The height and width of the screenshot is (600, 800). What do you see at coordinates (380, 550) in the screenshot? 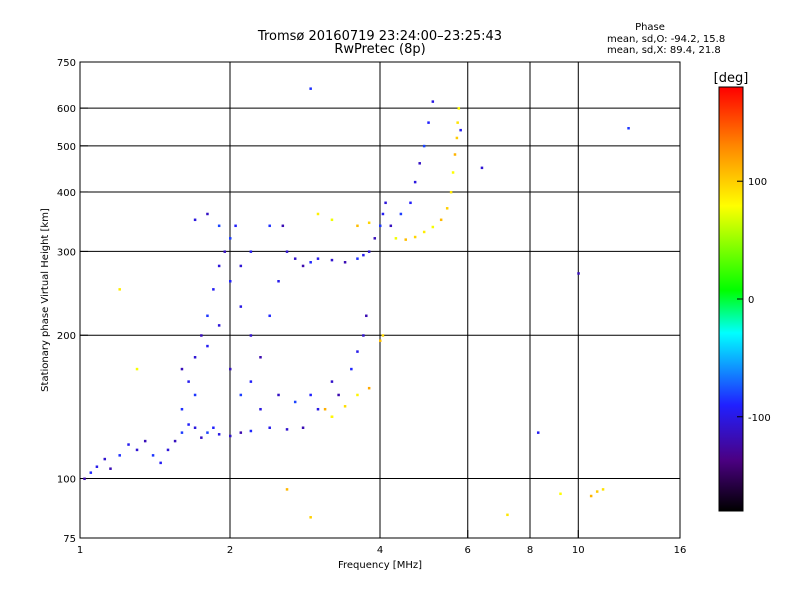
I see `x-tick-label: 4` at bounding box center [380, 550].